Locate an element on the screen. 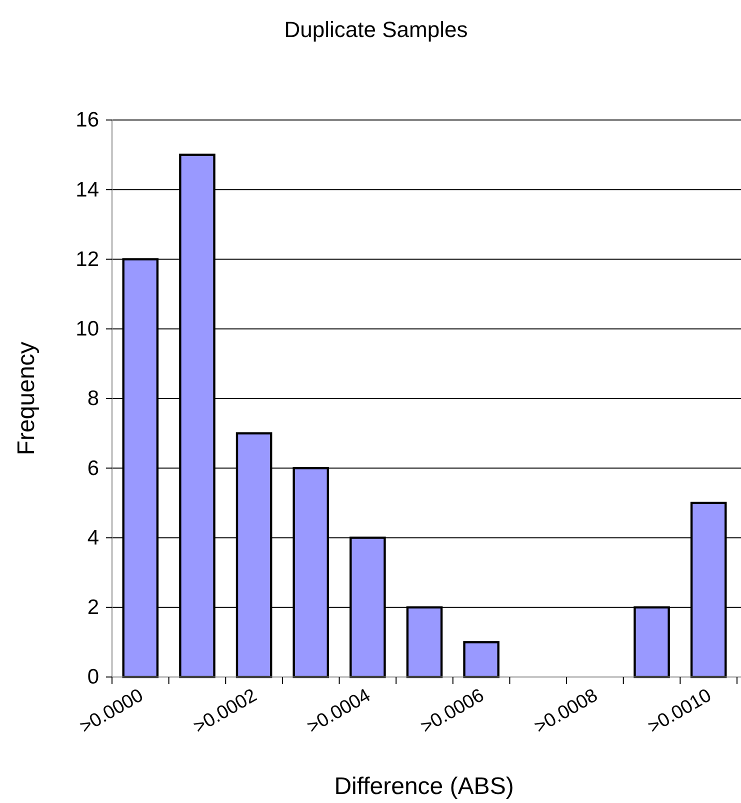  chart-title: Duplicate Samples is located at coordinates (376, 29).